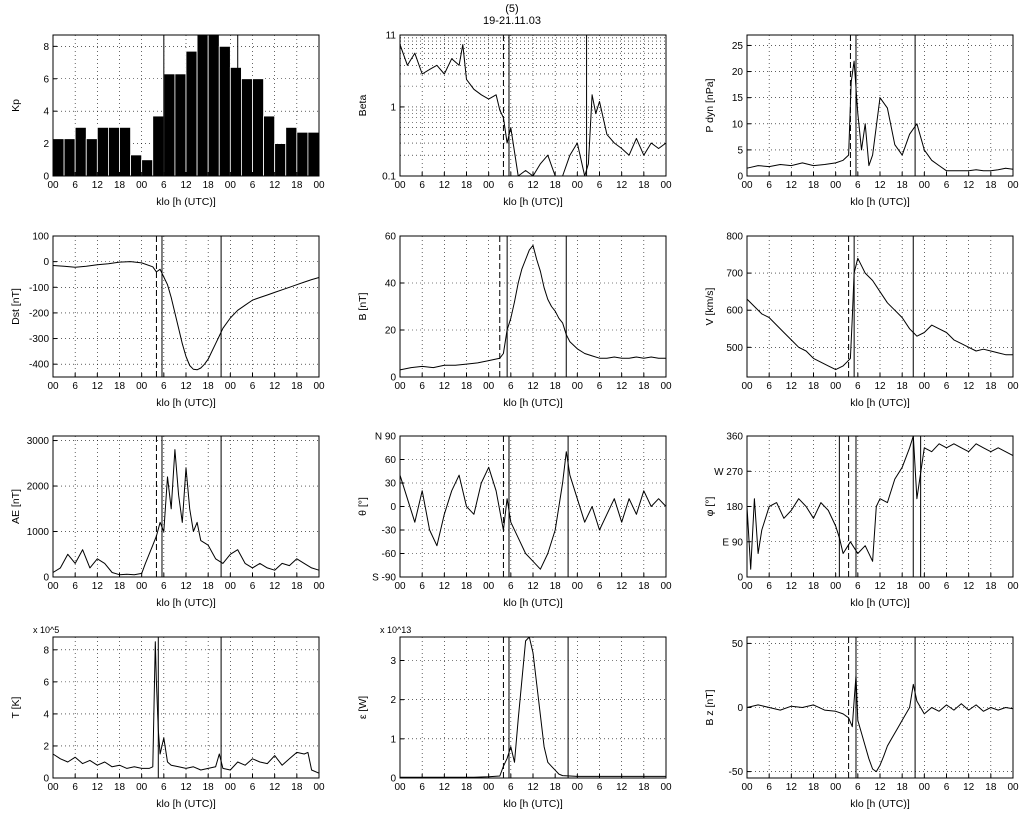 Image resolution: width=1024 pixels, height=822 pixels. Describe the element at coordinates (38, 532) in the screenshot. I see `y-tick-label: 1000` at that location.